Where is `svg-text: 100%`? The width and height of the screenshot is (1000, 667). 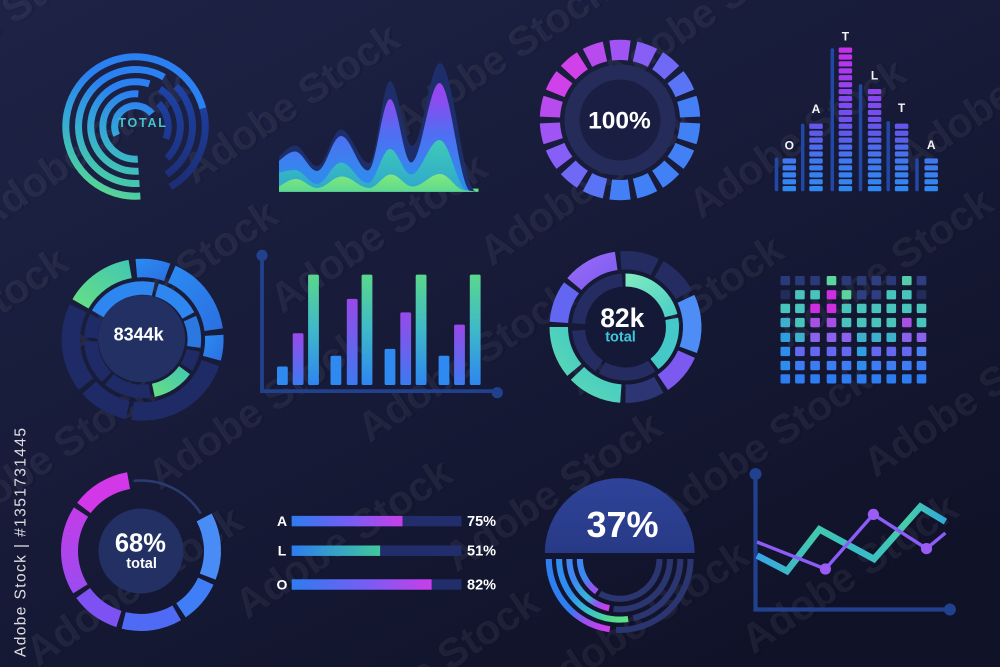 svg-text: 100% is located at coordinates (619, 121).